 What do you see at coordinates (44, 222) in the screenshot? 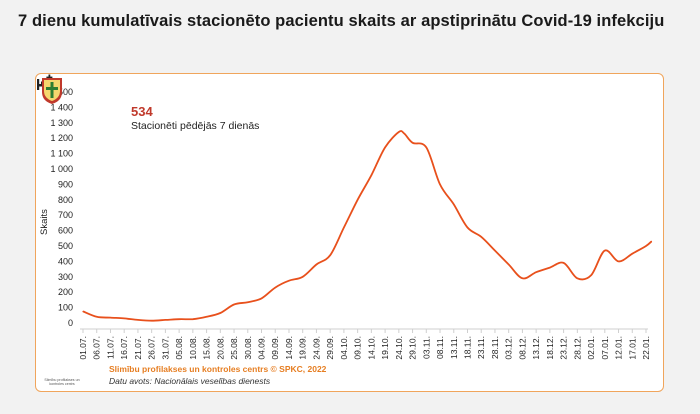
I see `y-axis-label: Skaits` at bounding box center [44, 222].